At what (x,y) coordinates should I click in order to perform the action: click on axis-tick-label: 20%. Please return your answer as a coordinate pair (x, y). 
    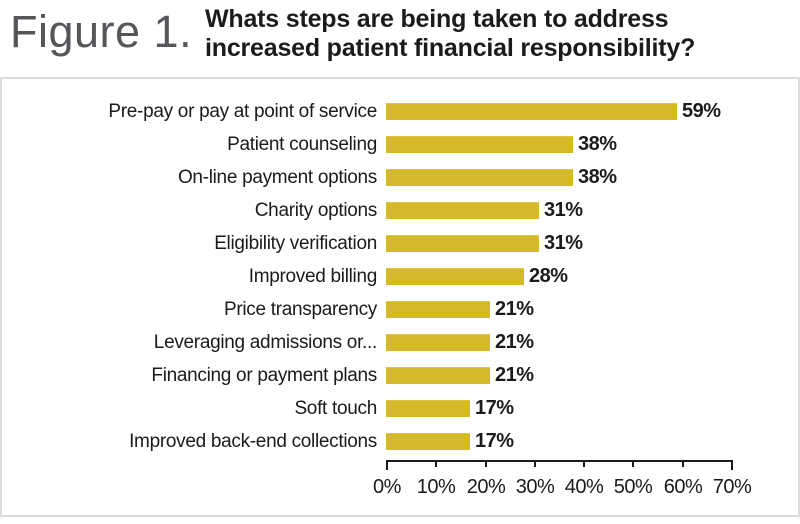
    Looking at the image, I should click on (486, 487).